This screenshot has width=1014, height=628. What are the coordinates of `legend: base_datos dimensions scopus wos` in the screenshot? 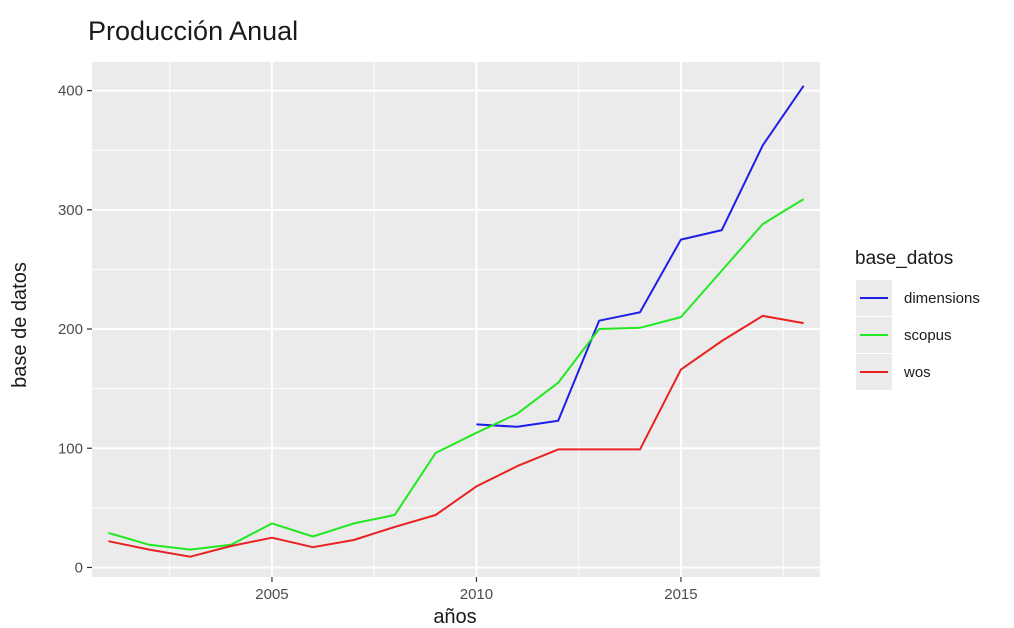 It's located at (917, 319).